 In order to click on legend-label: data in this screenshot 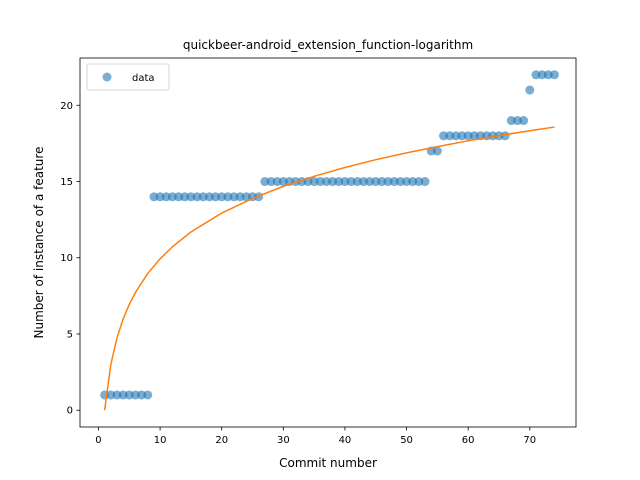, I will do `click(143, 78)`.